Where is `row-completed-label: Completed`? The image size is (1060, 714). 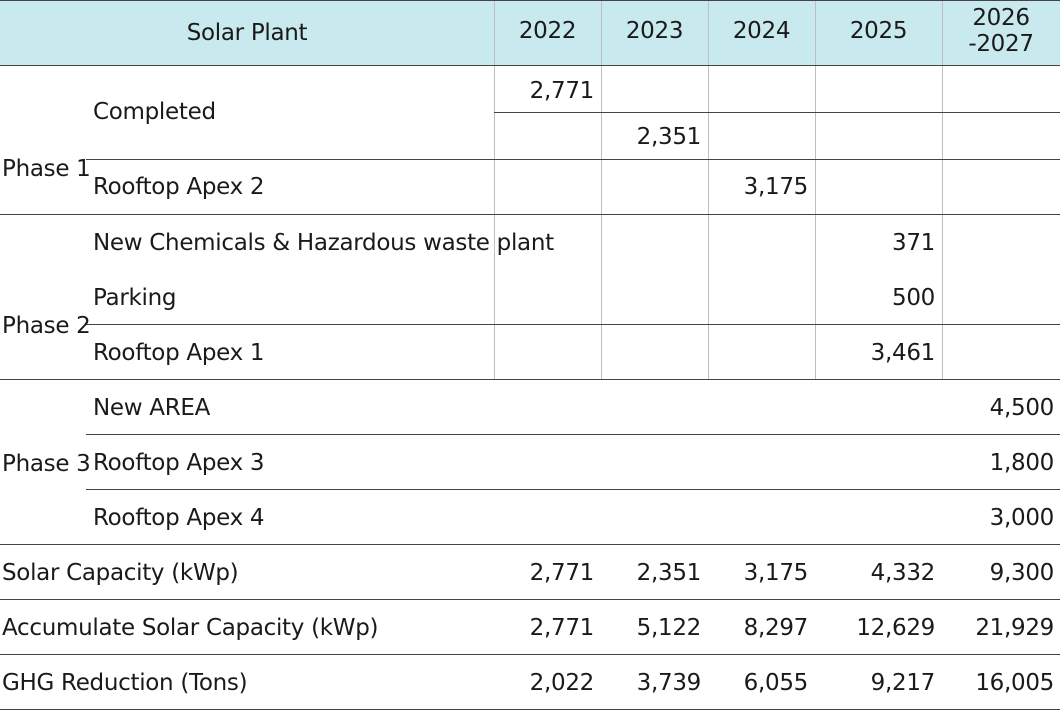 row-completed-label: Completed is located at coordinates (154, 112).